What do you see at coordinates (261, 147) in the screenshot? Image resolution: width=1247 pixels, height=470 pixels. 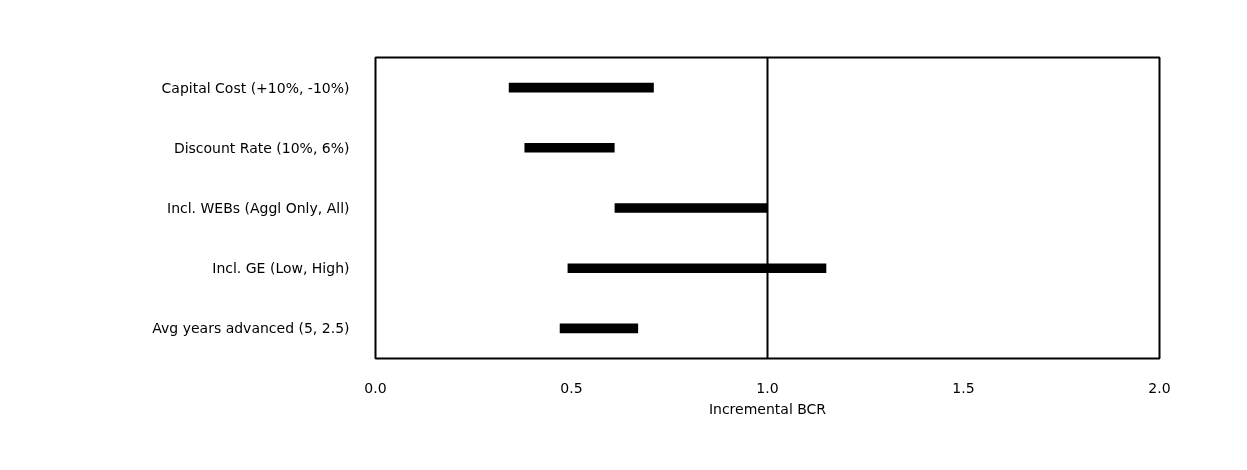 I see `y-tick-label: Discount Rate (10%, 6%)` at bounding box center [261, 147].